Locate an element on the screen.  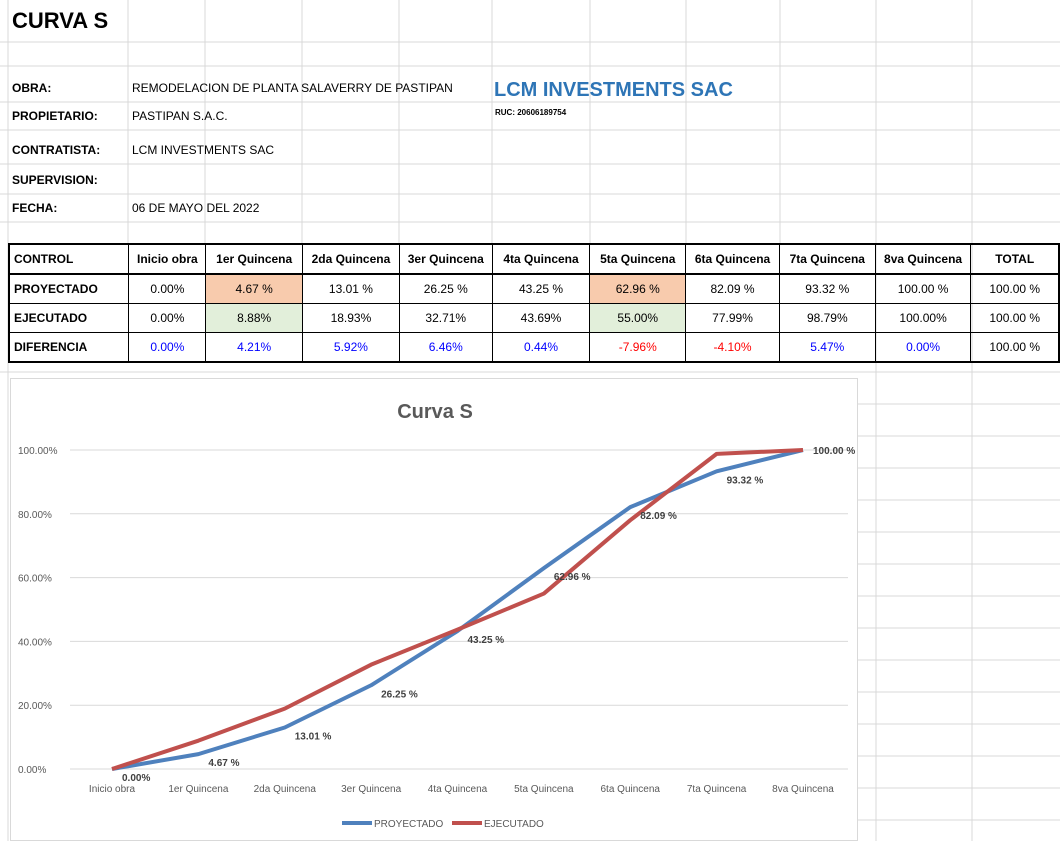
sheet-title: CURVA S is located at coordinates (60, 20).